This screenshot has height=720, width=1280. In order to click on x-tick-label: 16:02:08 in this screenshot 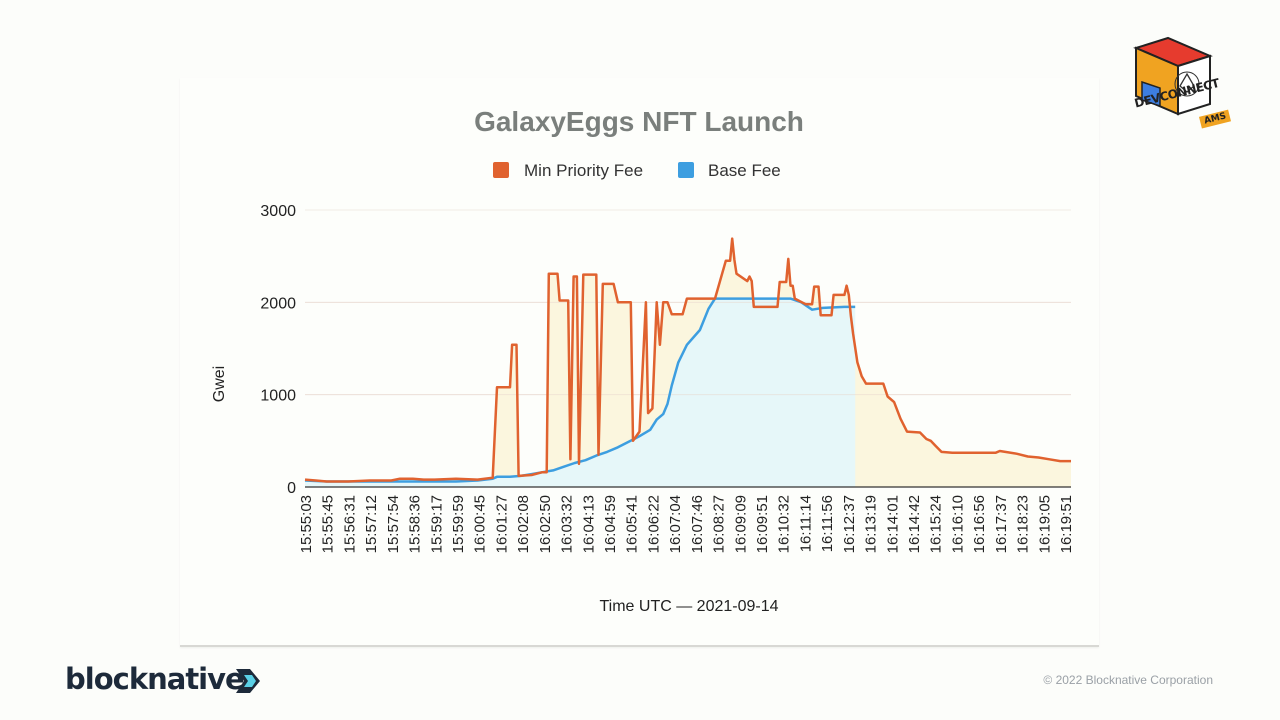, I will do `click(523, 524)`.